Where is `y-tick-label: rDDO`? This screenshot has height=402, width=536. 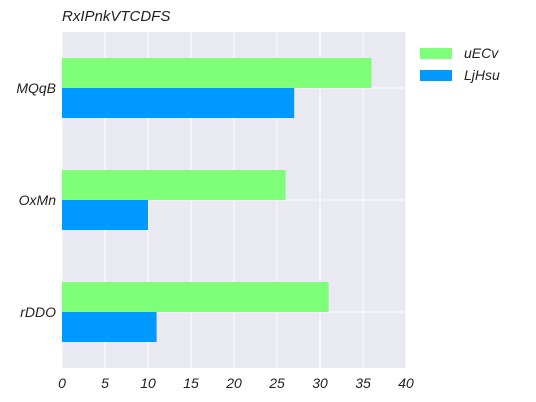
y-tick-label: rDDO is located at coordinates (38, 312).